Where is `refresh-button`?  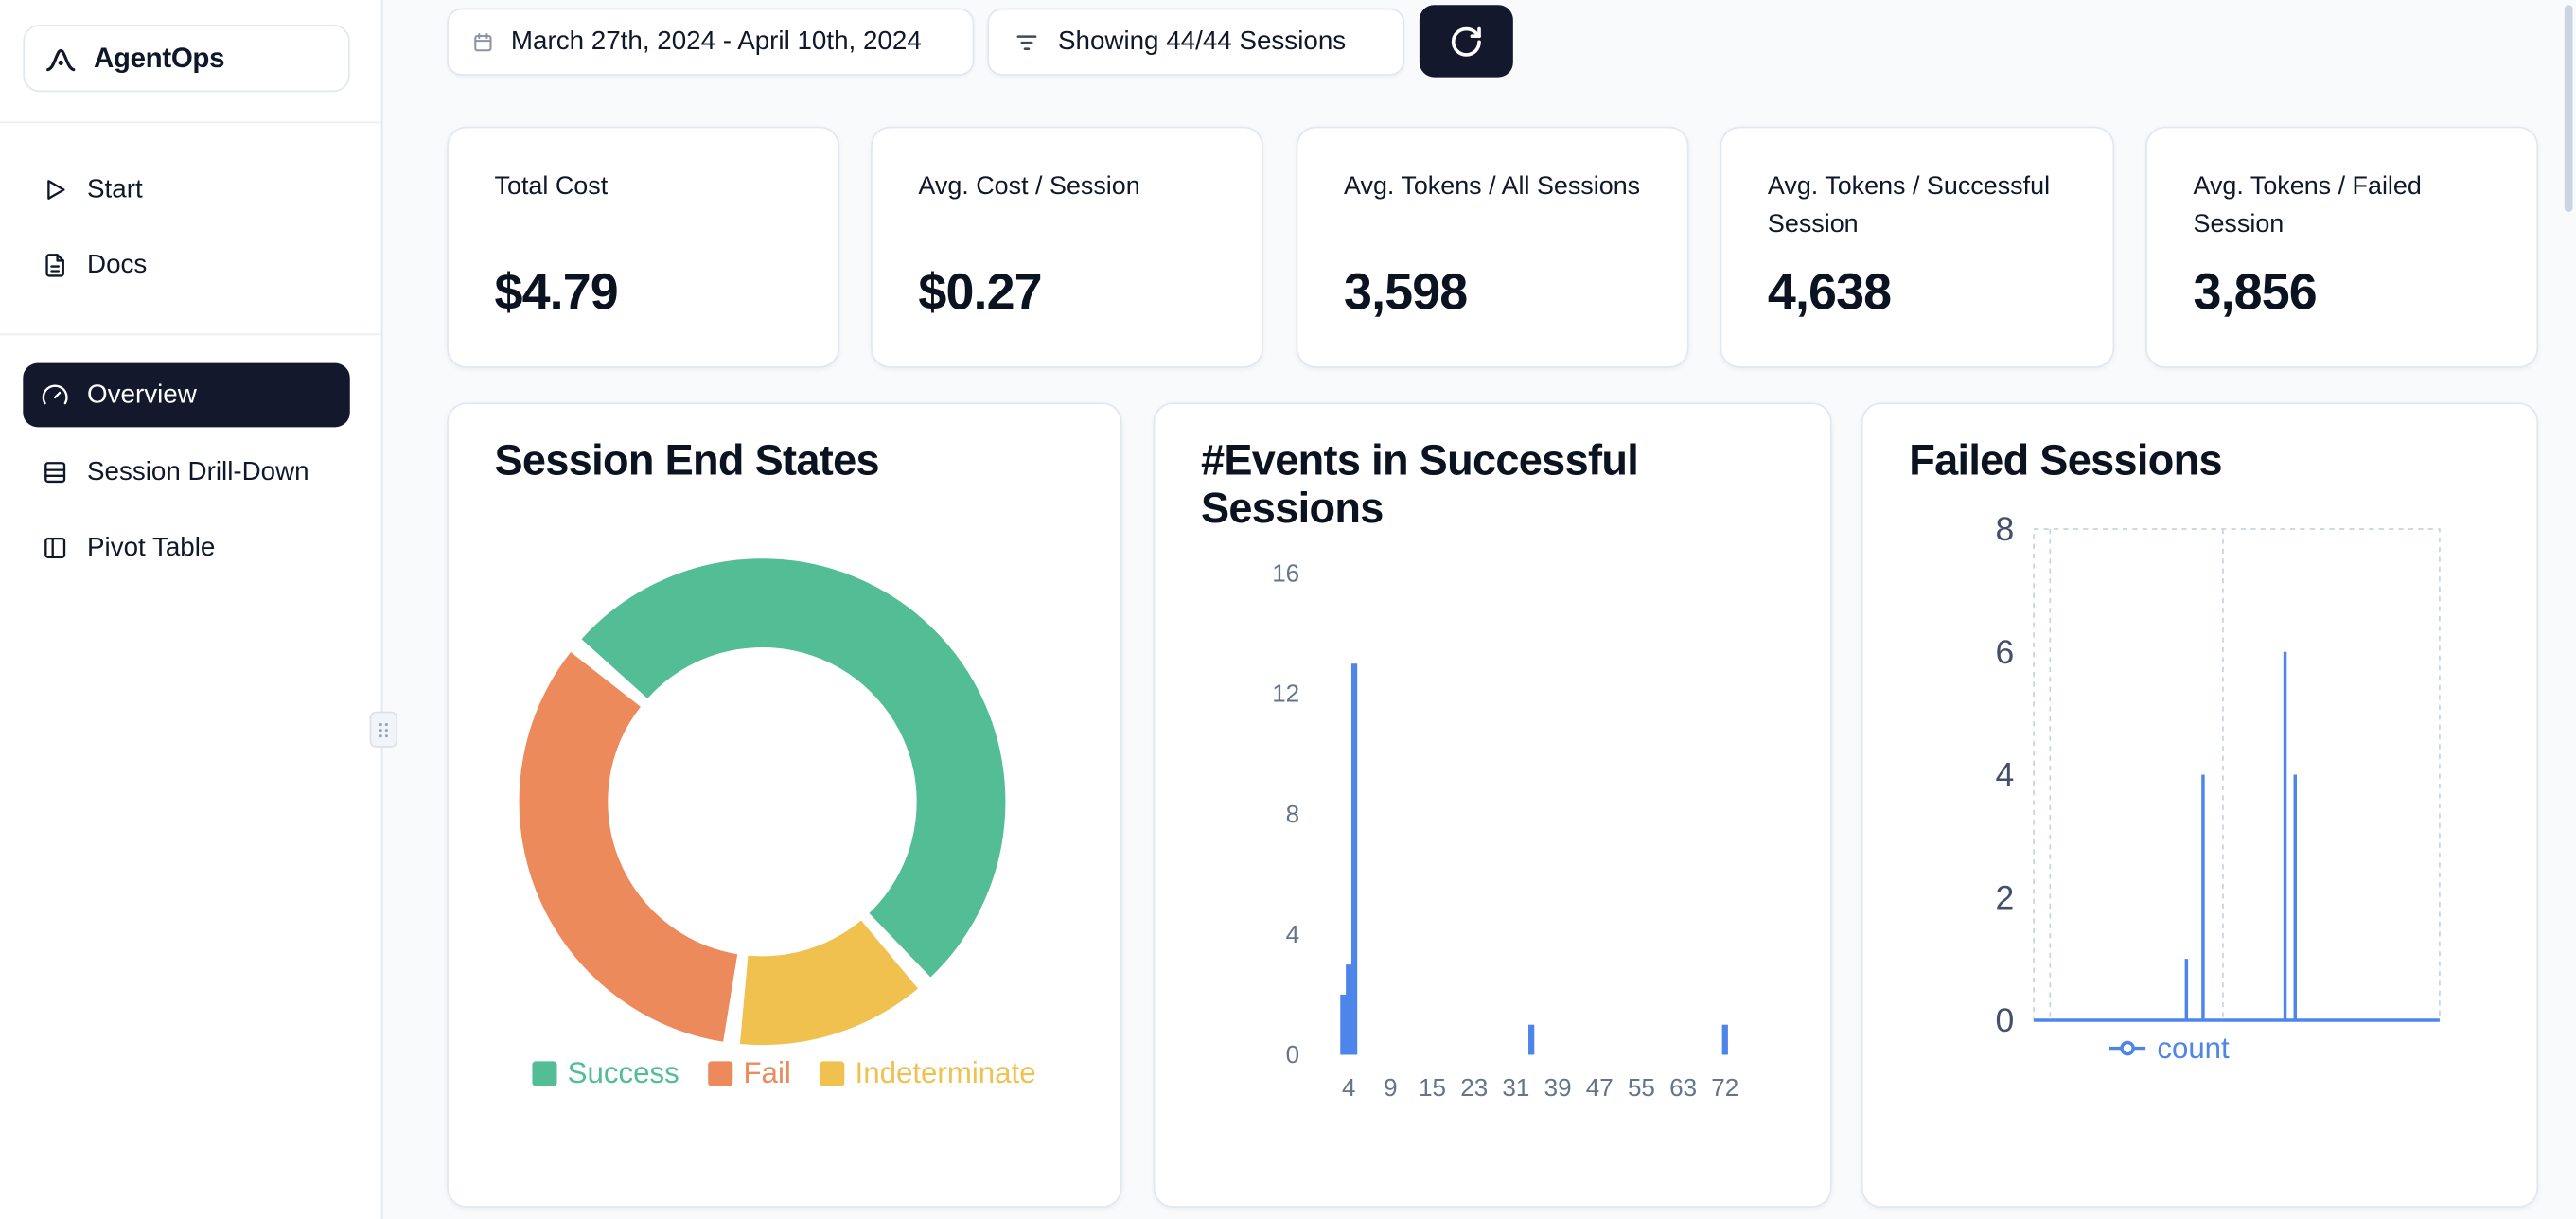 refresh-button is located at coordinates (1466, 41).